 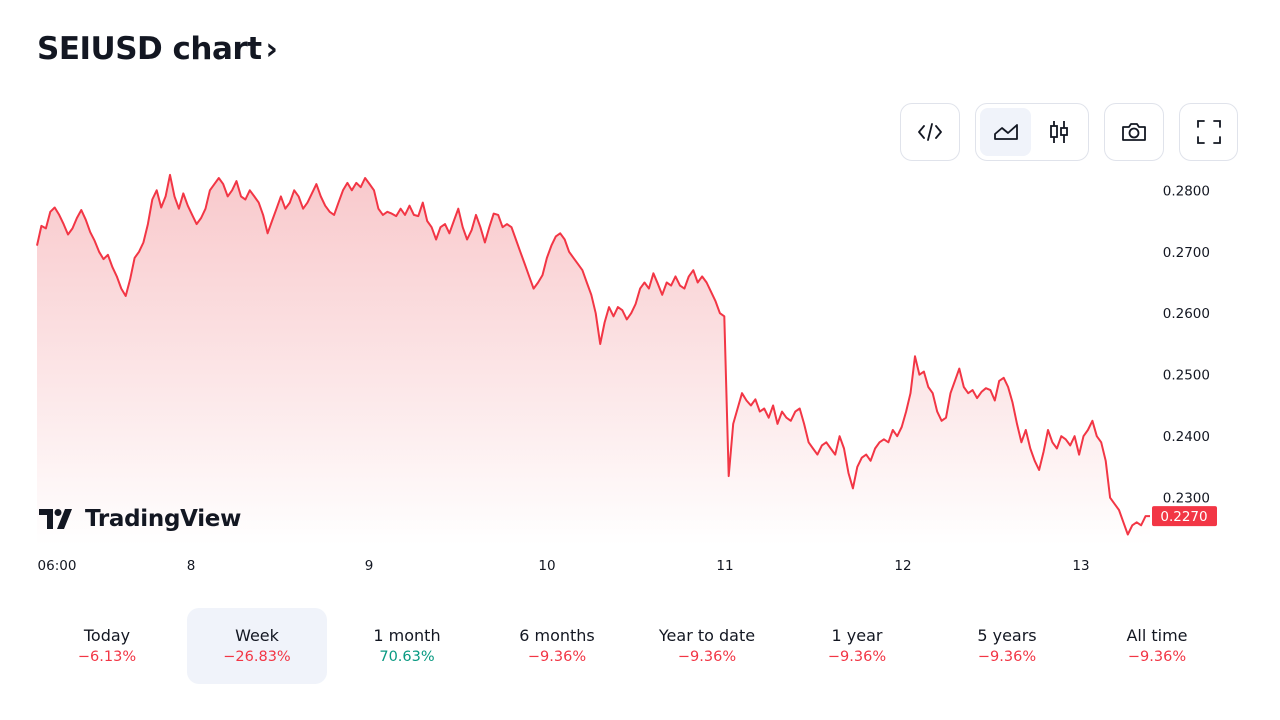 I want to click on period-change: −26.83%, so click(x=257, y=657).